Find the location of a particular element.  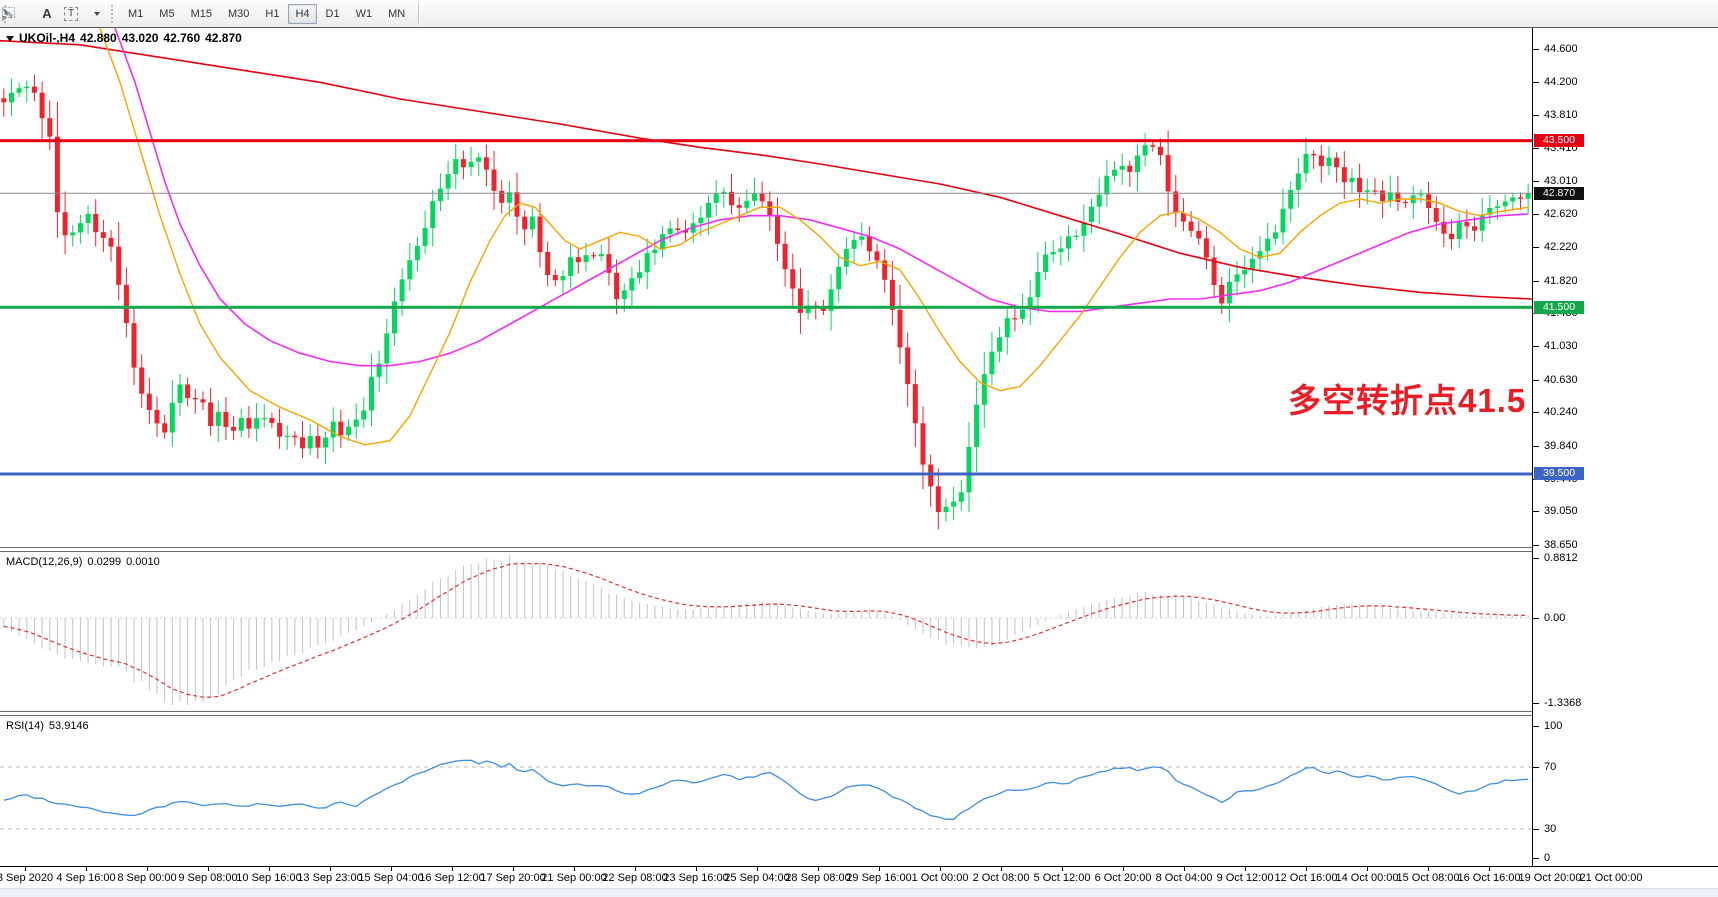

rsi-panel-splitter is located at coordinates (859, 711).